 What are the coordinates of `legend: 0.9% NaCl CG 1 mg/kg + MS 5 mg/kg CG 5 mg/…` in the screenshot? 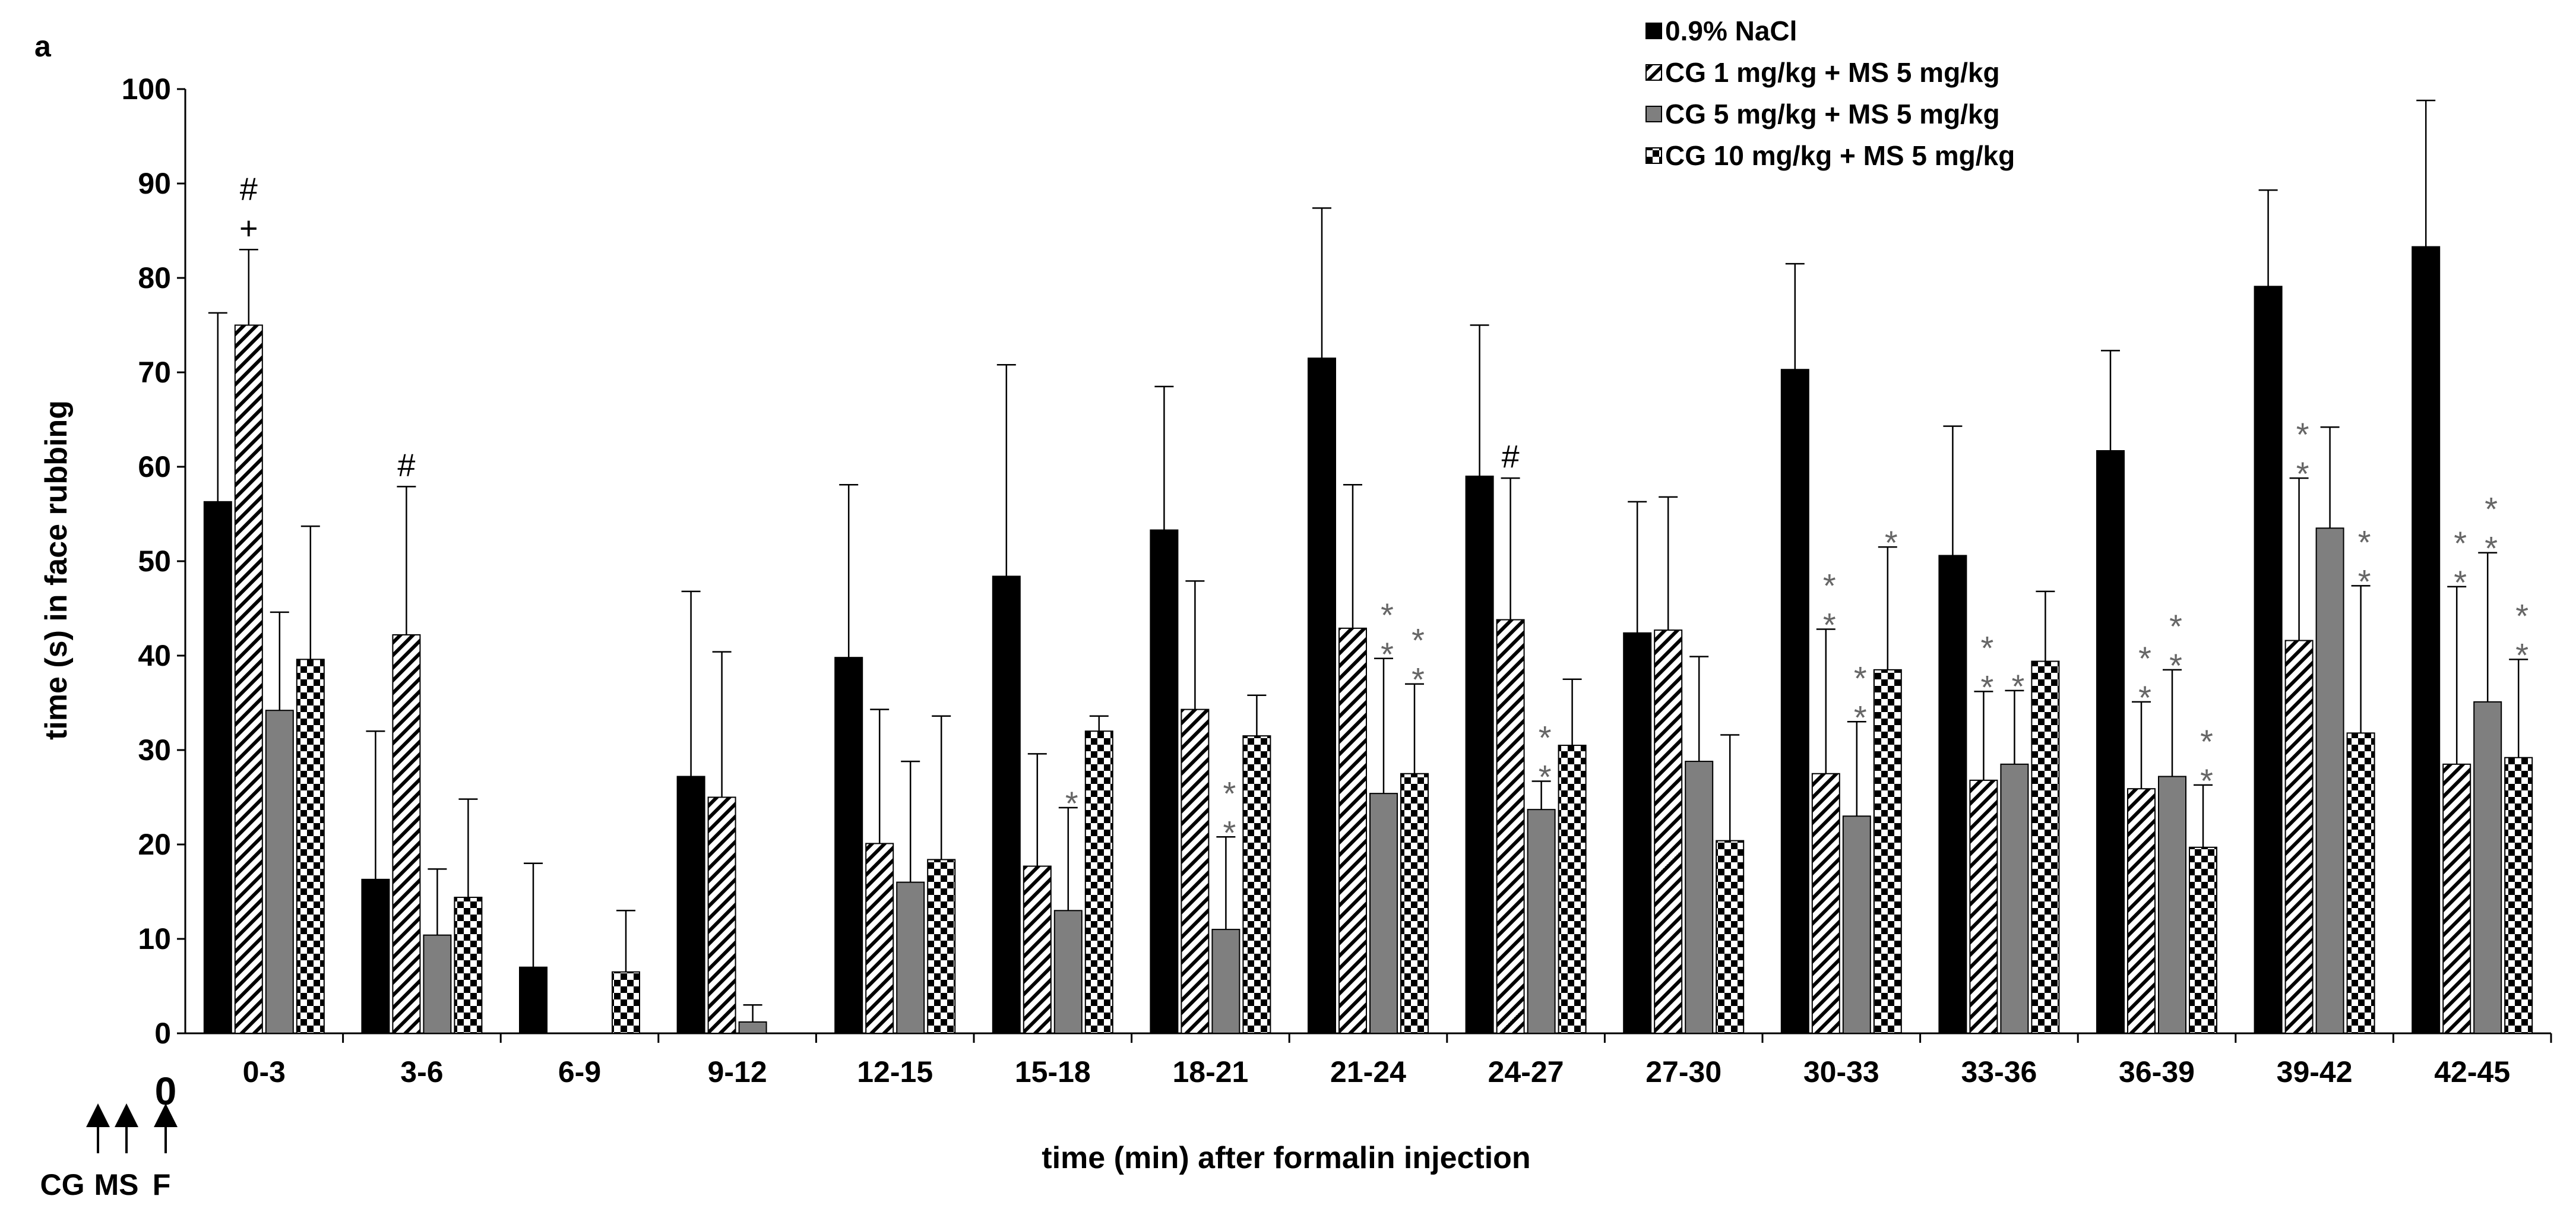 It's located at (1830, 93).